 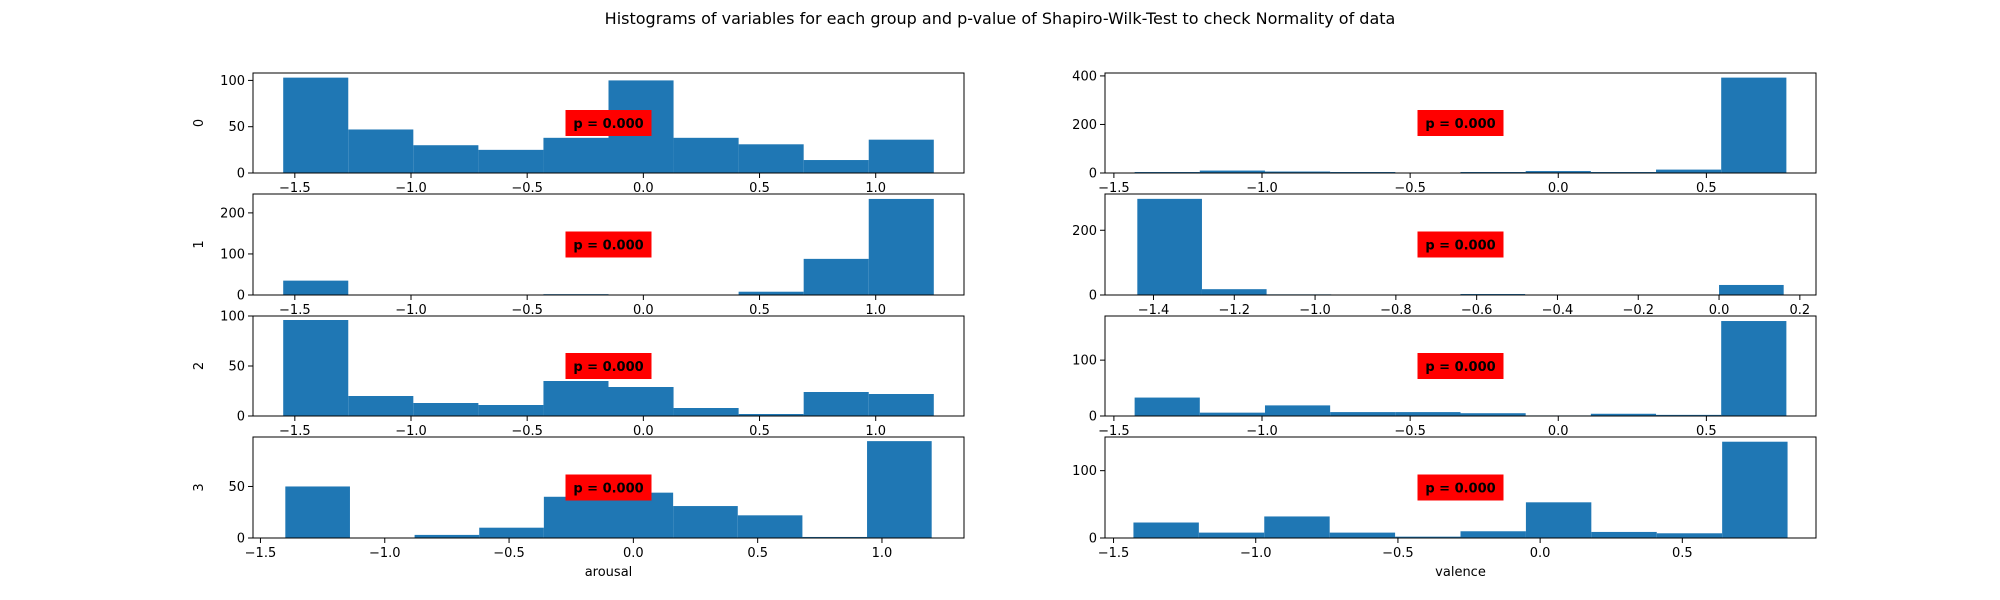 I want to click on x-tick-label: 0.2, so click(x=1799, y=310).